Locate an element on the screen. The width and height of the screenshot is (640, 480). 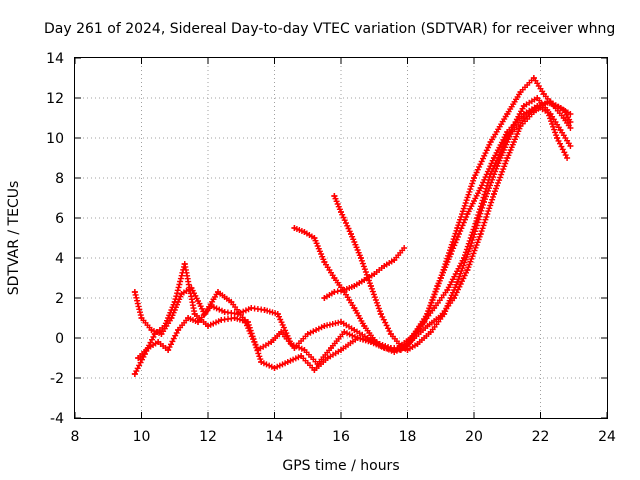
x-tick-label: 20 is located at coordinates (474, 437).